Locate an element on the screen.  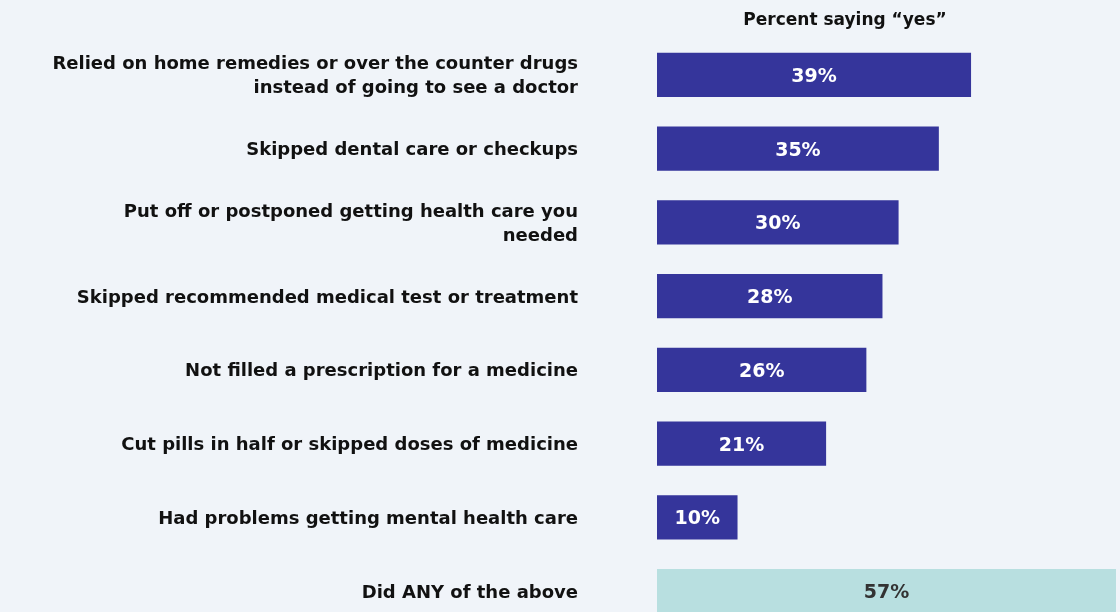
y-tick-label: Cut pills in half or skipped doses of medicine is located at coordinates (349, 444).